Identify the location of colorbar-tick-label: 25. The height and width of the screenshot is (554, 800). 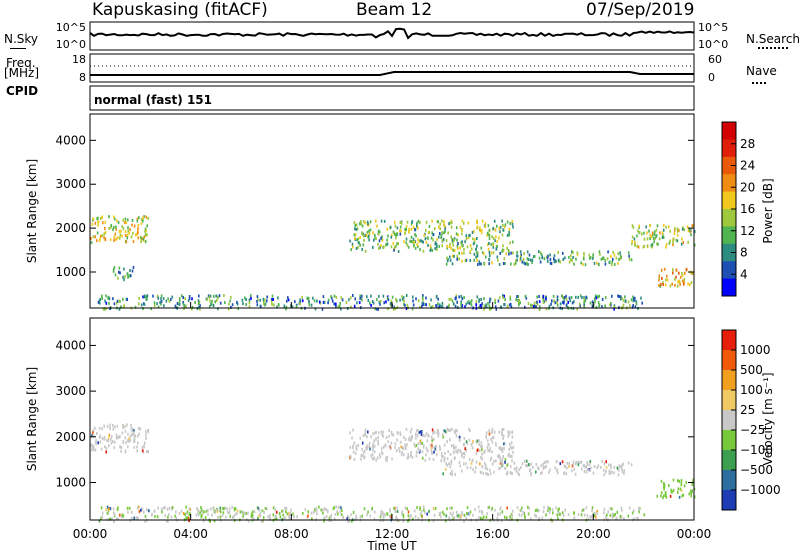
(747, 410).